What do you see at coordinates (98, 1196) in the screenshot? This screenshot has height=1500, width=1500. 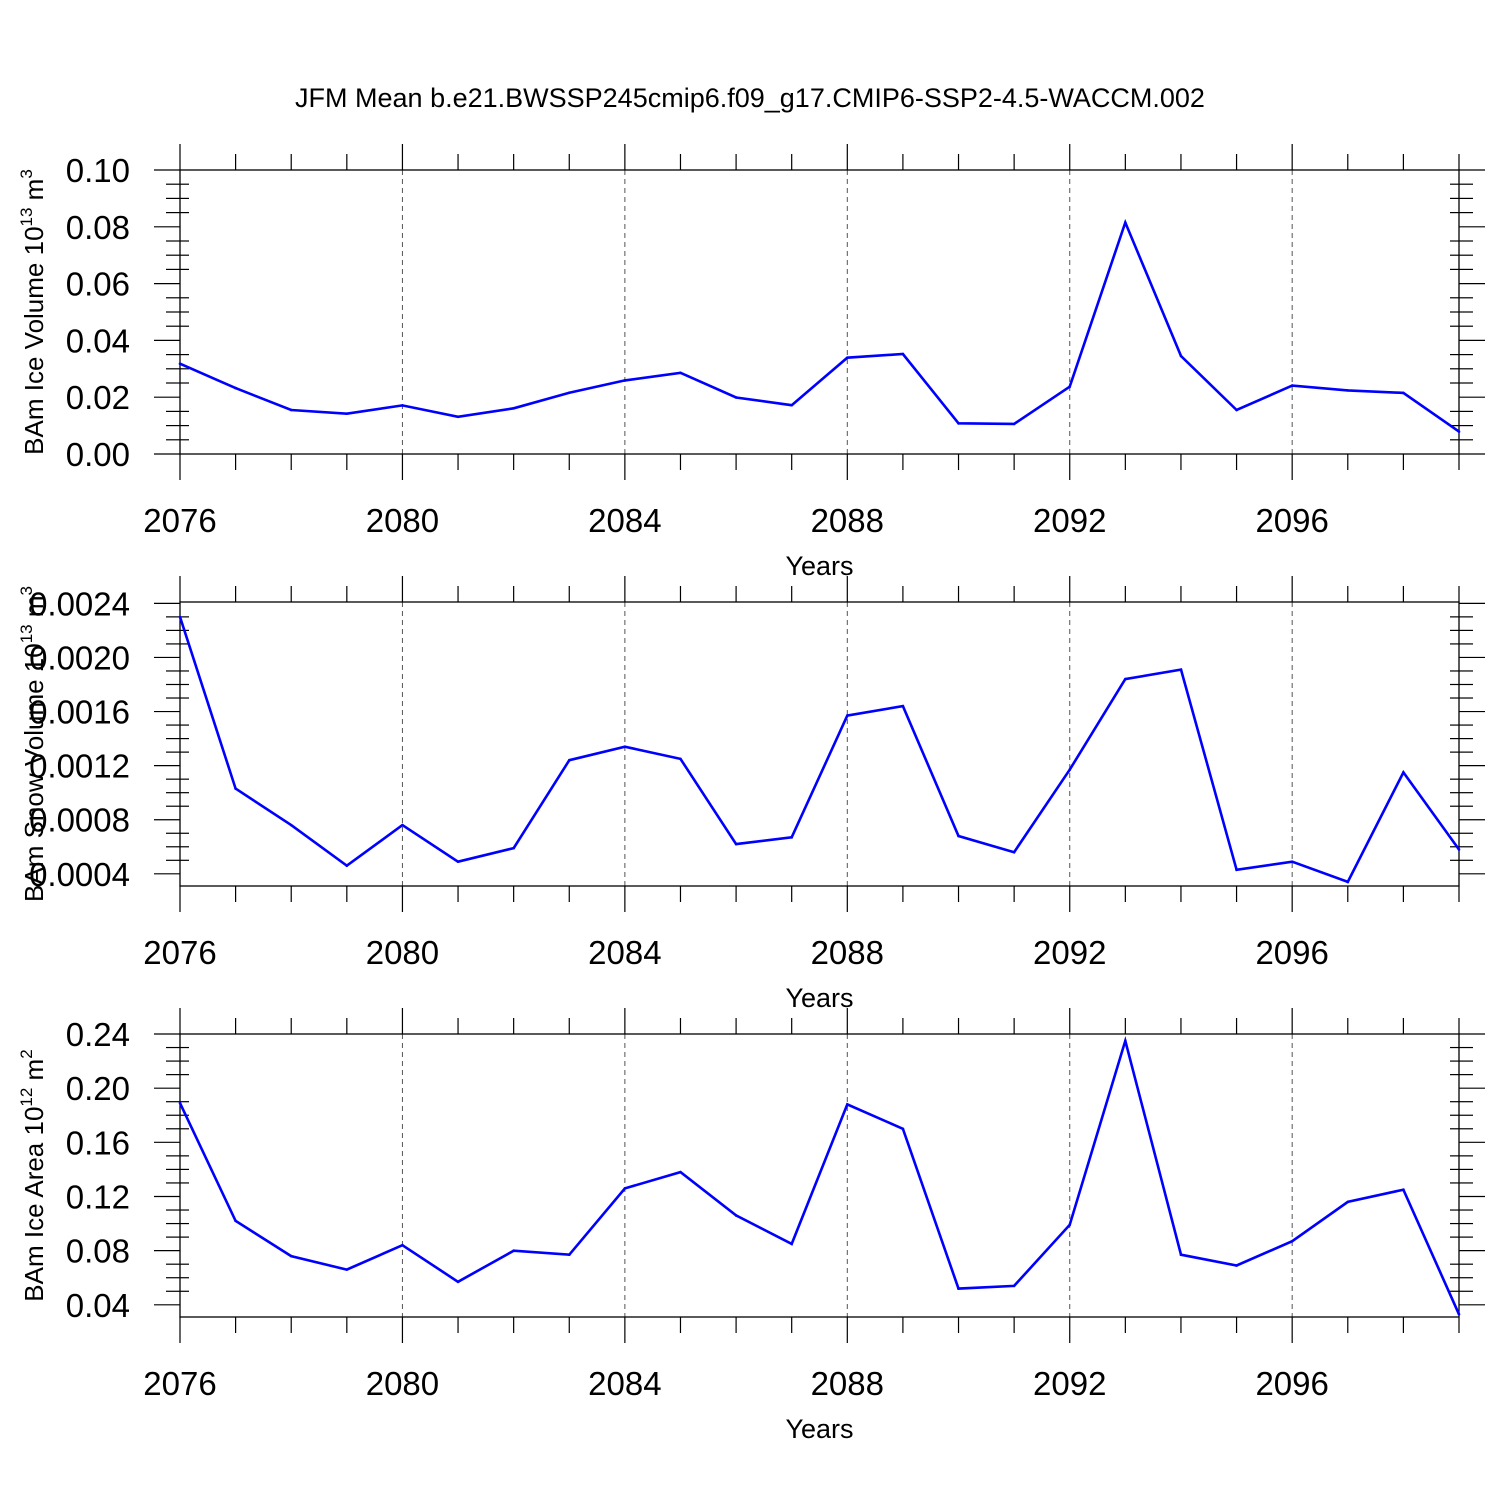 I see `y-tick-label: 0.12` at bounding box center [98, 1196].